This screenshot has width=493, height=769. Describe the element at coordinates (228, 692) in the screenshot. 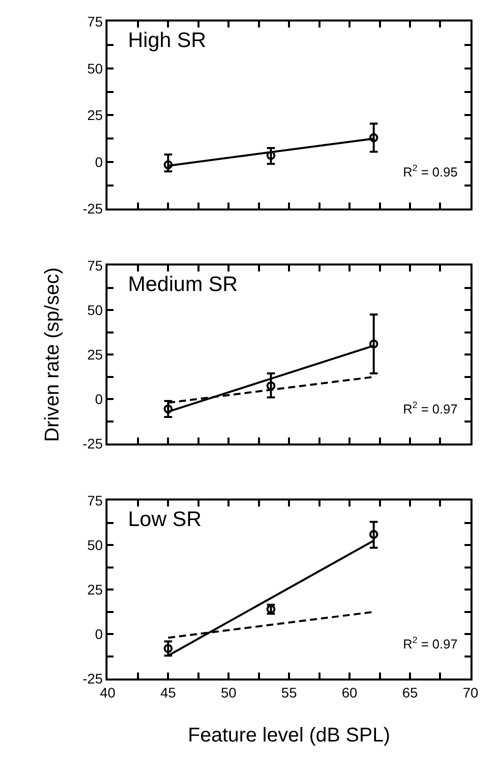

I see `x-tick-label: 50` at that location.